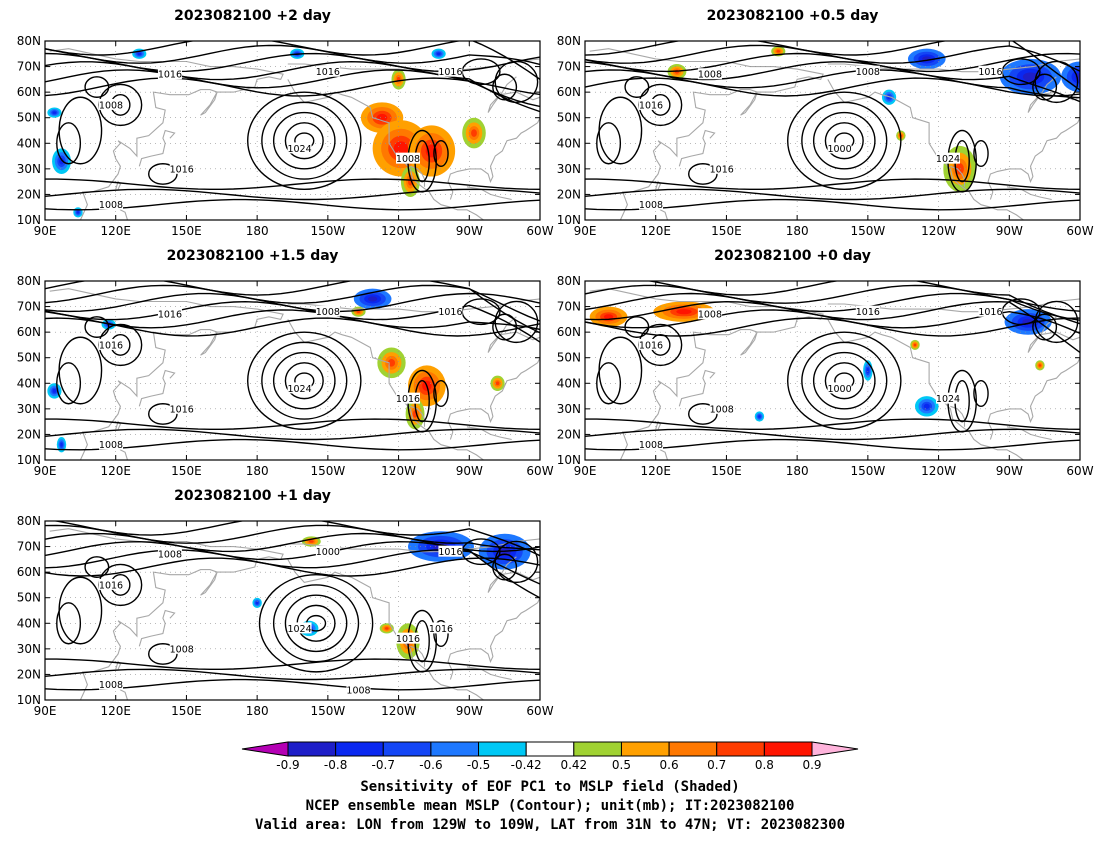  Describe the element at coordinates (29, 194) in the screenshot. I see `lat-label: 20N` at that location.